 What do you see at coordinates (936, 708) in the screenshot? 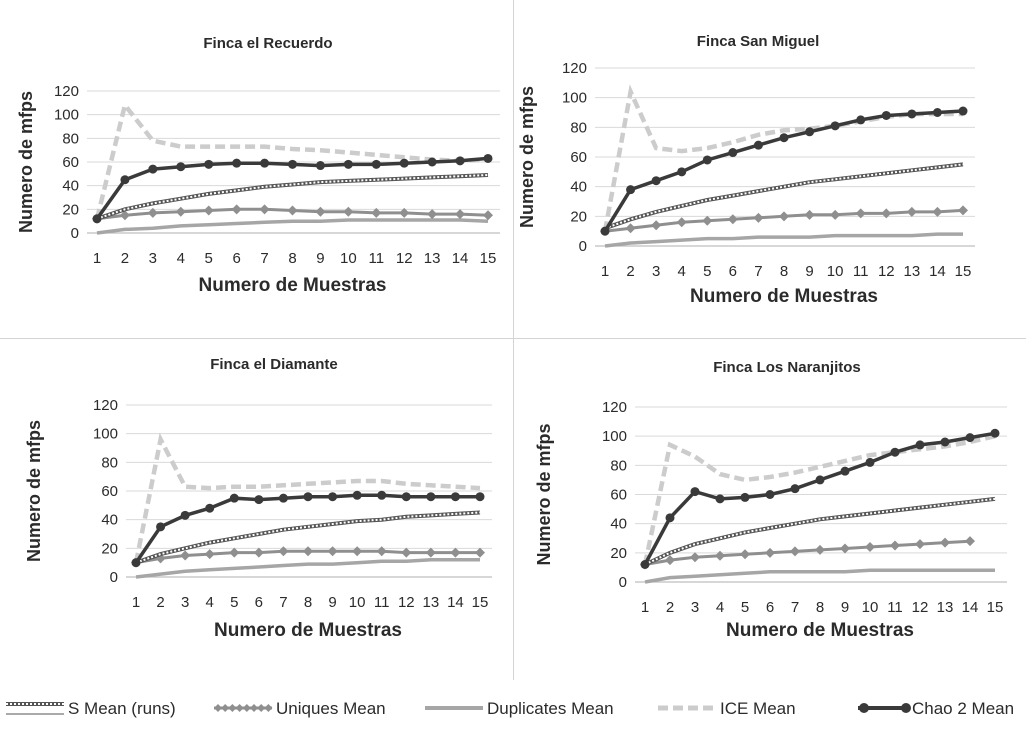
I see `legend-item-chao: Chao 2 Mean` at bounding box center [936, 708].